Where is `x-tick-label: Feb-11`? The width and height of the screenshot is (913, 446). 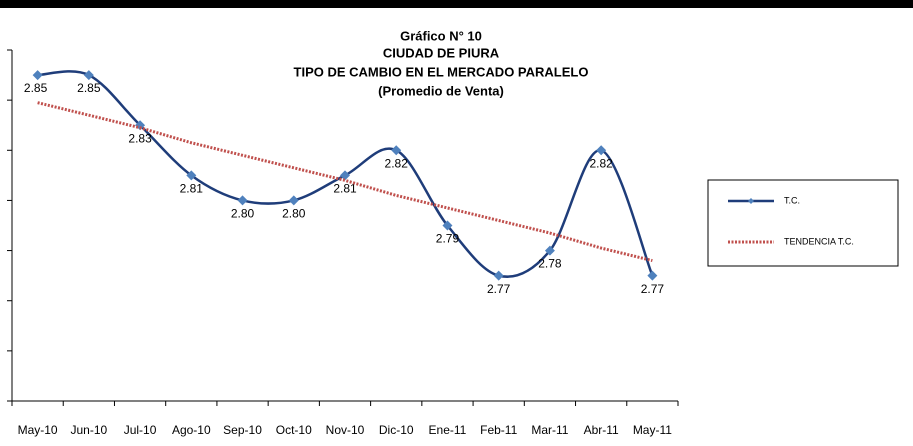
x-tick-label: Feb-11 is located at coordinates (498, 430).